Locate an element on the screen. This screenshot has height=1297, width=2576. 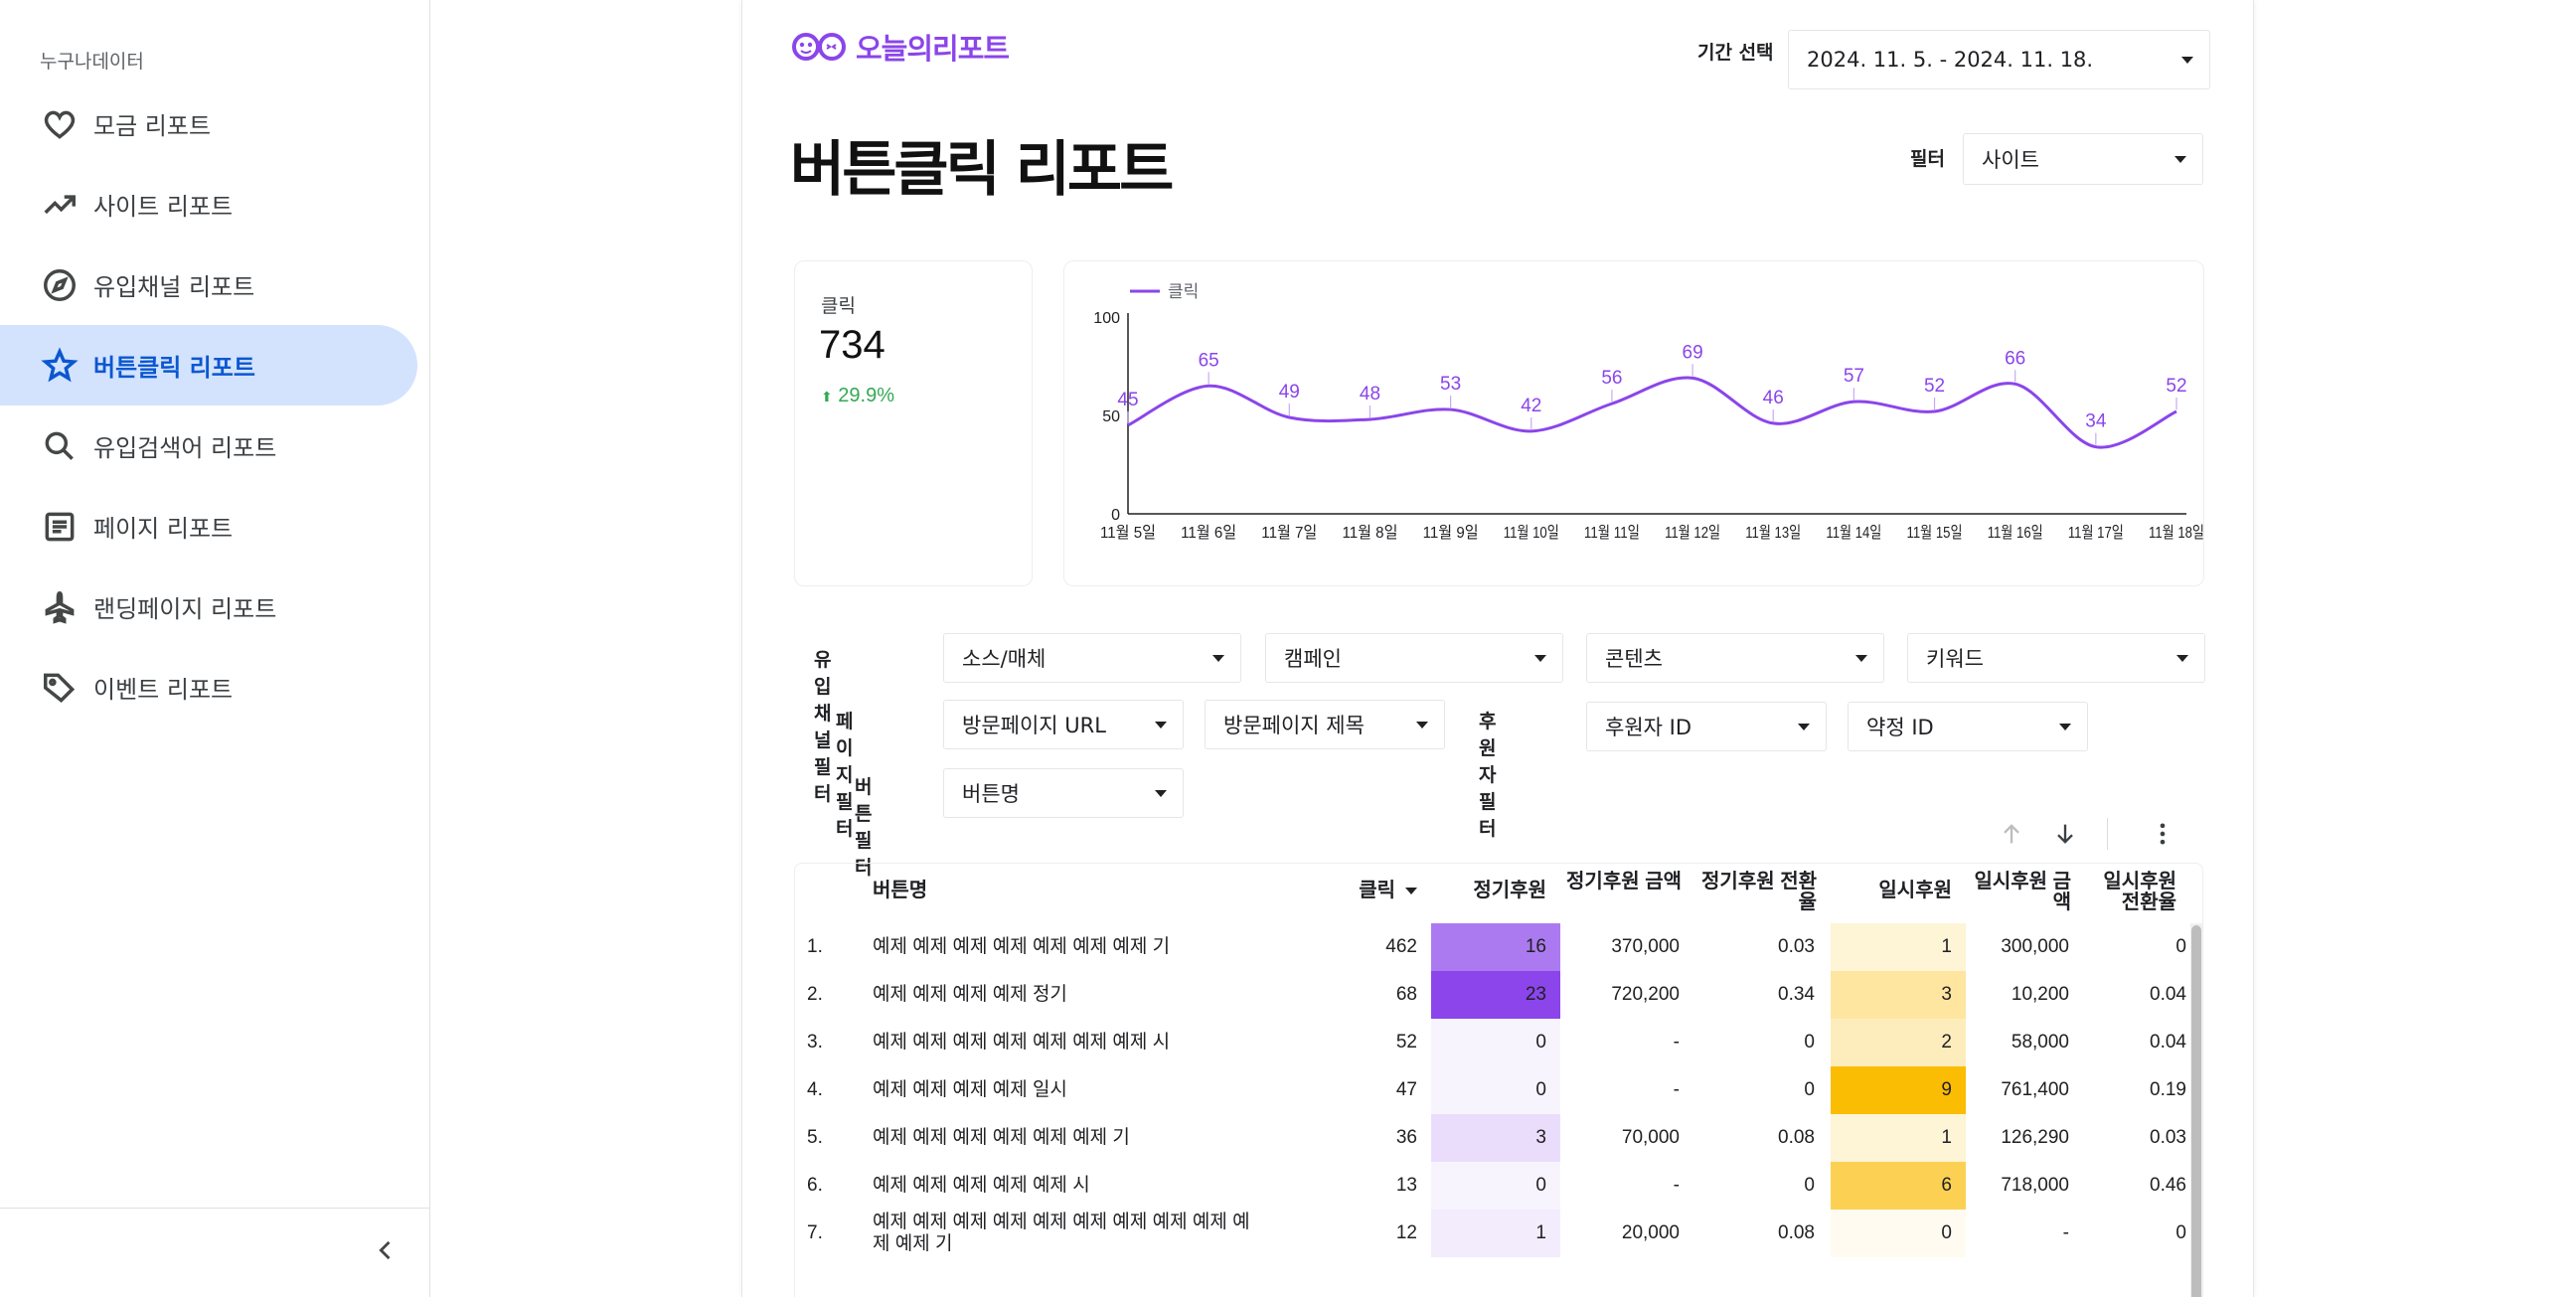
y-tick-label: 50 is located at coordinates (1111, 416).